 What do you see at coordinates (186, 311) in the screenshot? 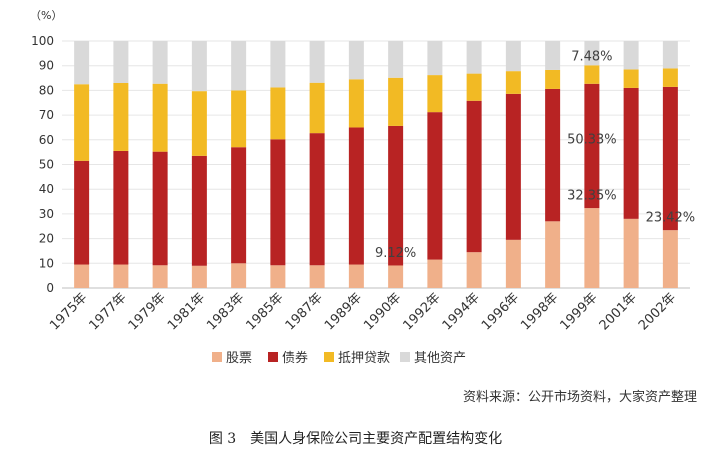
I see `x-tick-label: 1981年` at bounding box center [186, 311].